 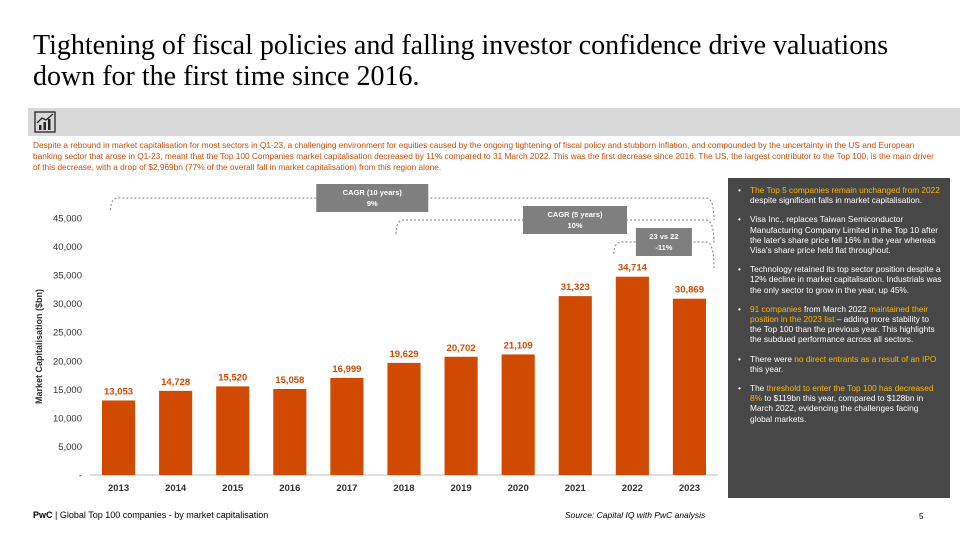 I want to click on bar-2020, so click(x=518, y=414).